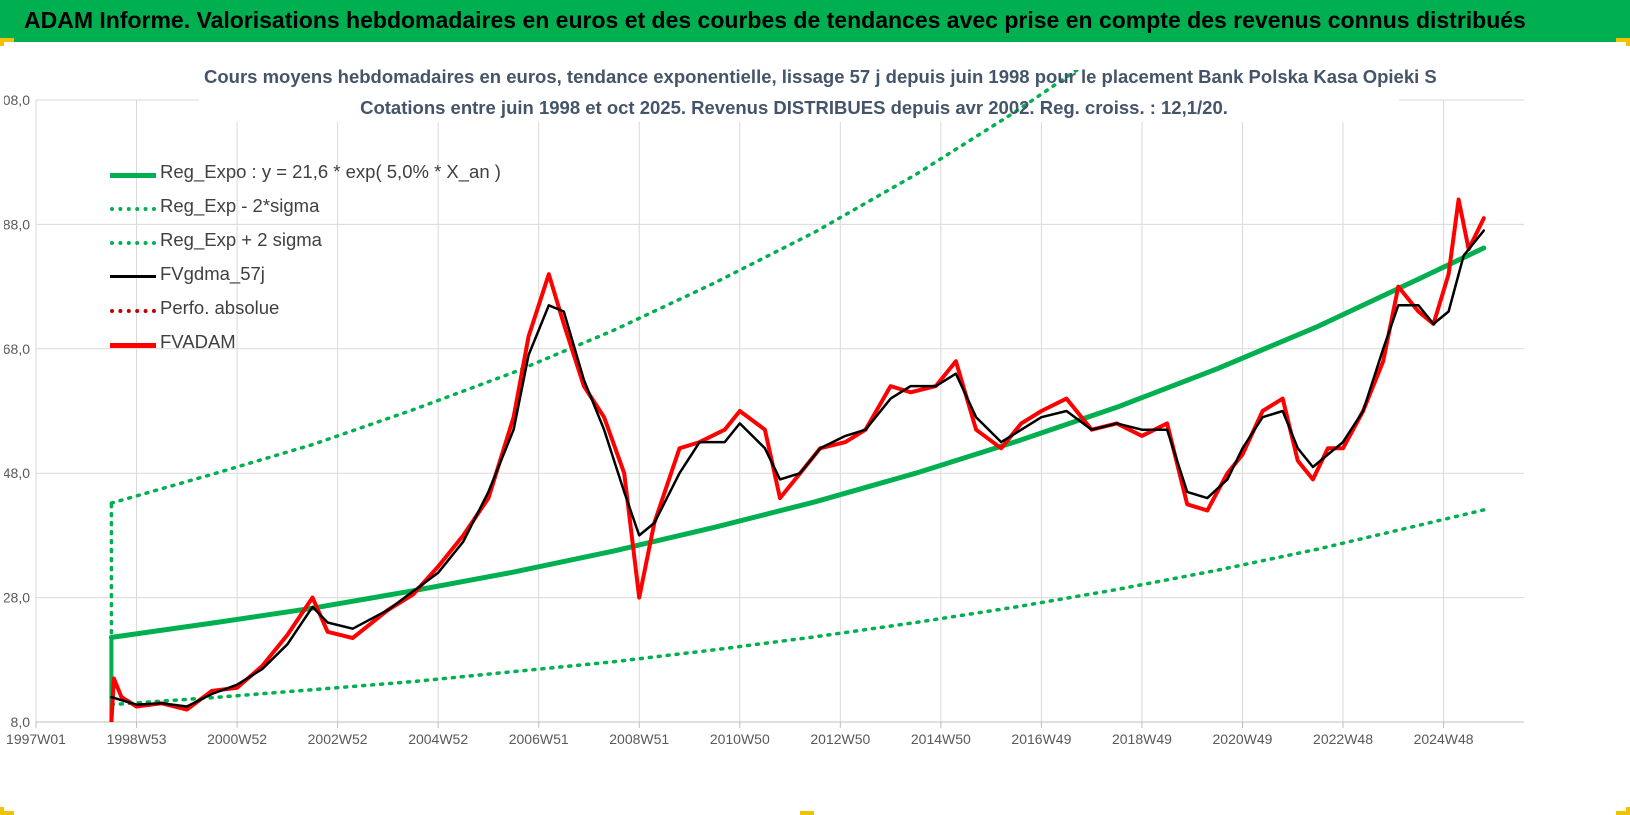  What do you see at coordinates (198, 341) in the screenshot?
I see `legend-label: FVADAM` at bounding box center [198, 341].